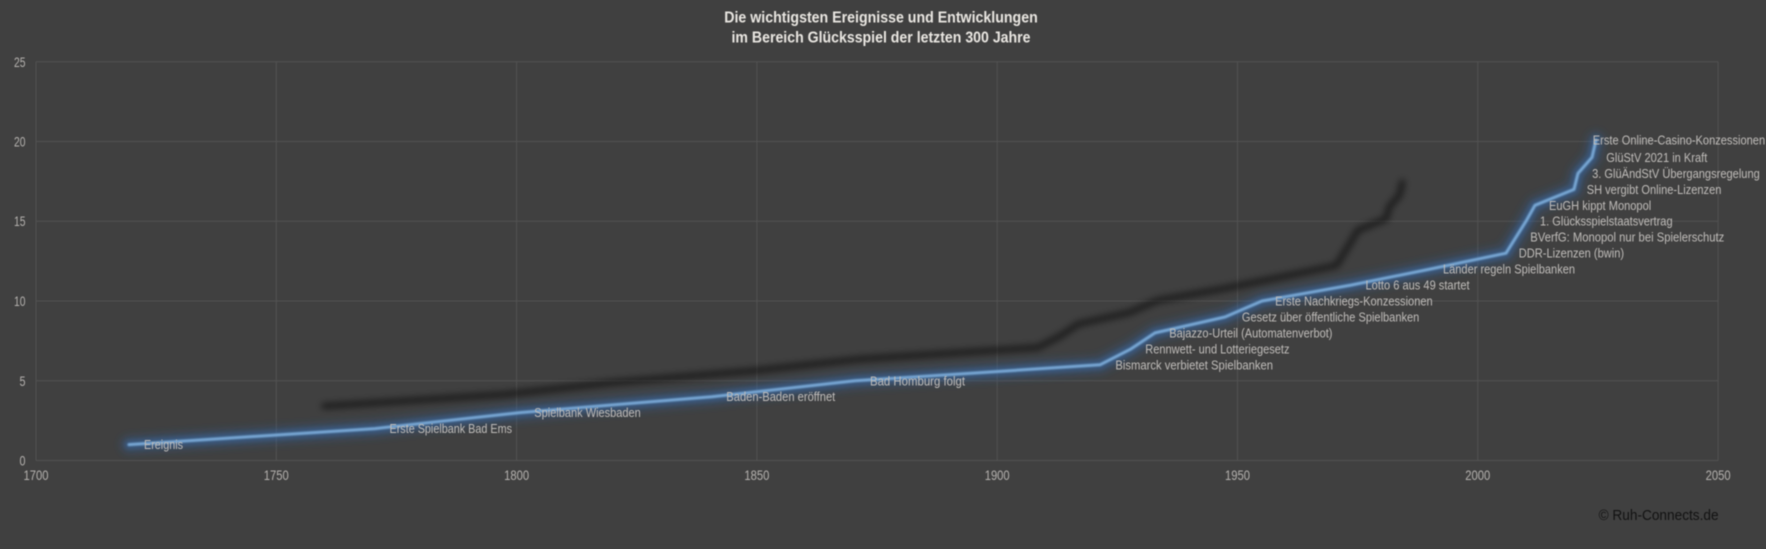  Describe the element at coordinates (20, 221) in the screenshot. I see `svg-text: 15` at that location.